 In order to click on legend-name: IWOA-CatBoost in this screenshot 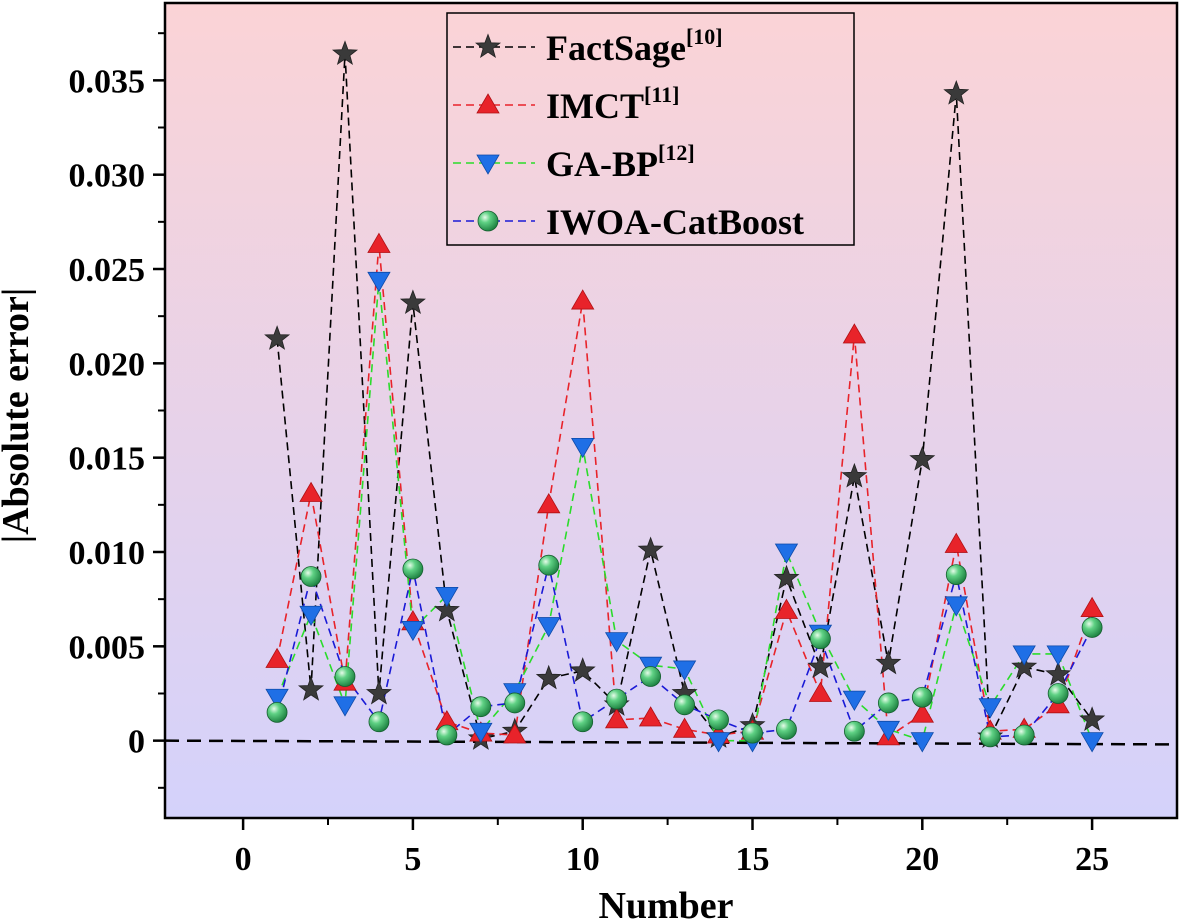, I will do `click(675, 222)`.